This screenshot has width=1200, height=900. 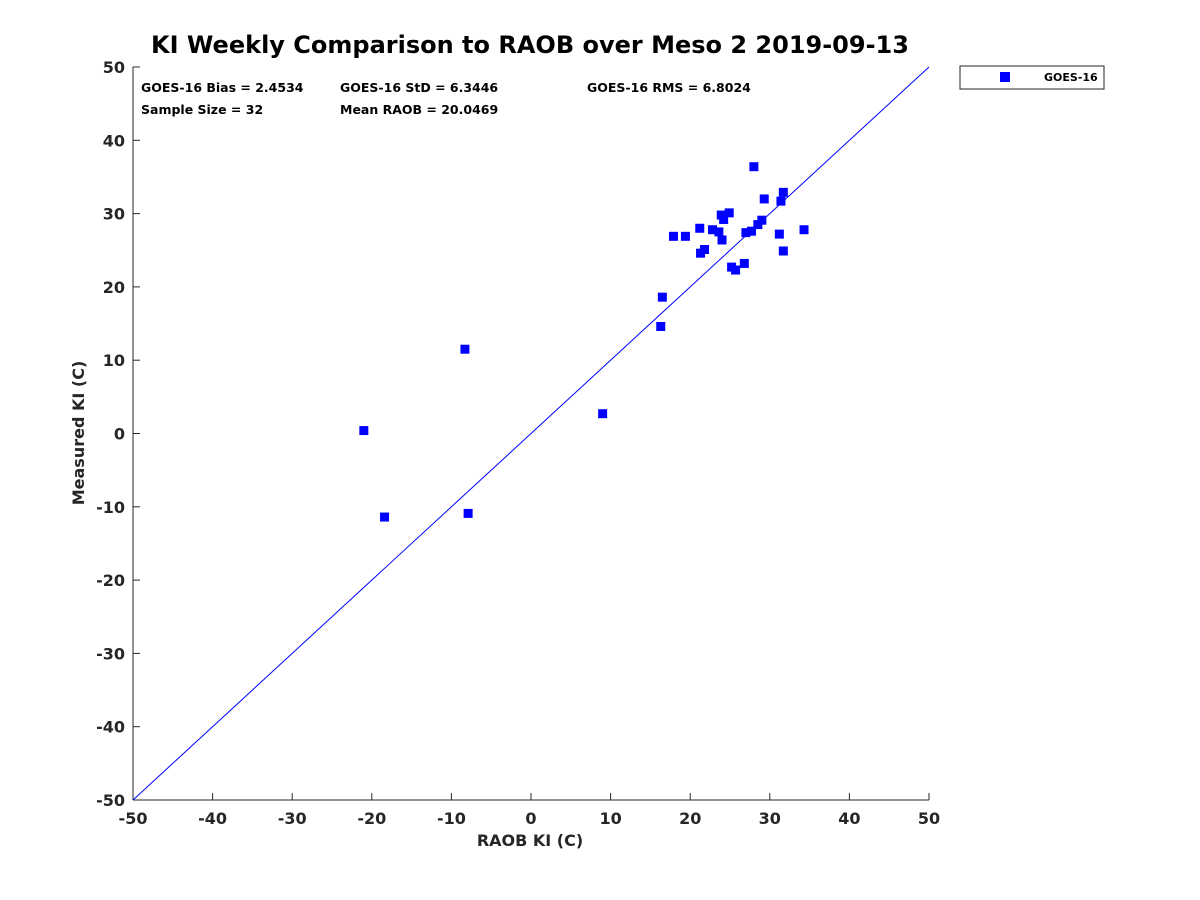 What do you see at coordinates (419, 109) in the screenshot?
I see `stat-mean-raob: Mean RAOB = 20.0469` at bounding box center [419, 109].